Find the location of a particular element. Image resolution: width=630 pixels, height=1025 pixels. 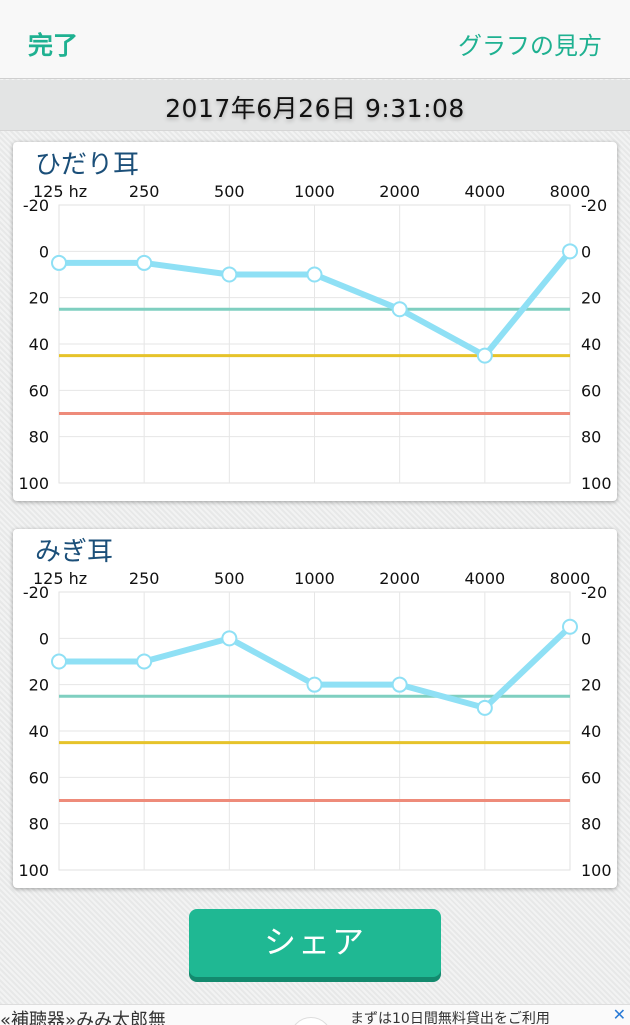

right-ear-title: みぎ耳 is located at coordinates (74, 552).